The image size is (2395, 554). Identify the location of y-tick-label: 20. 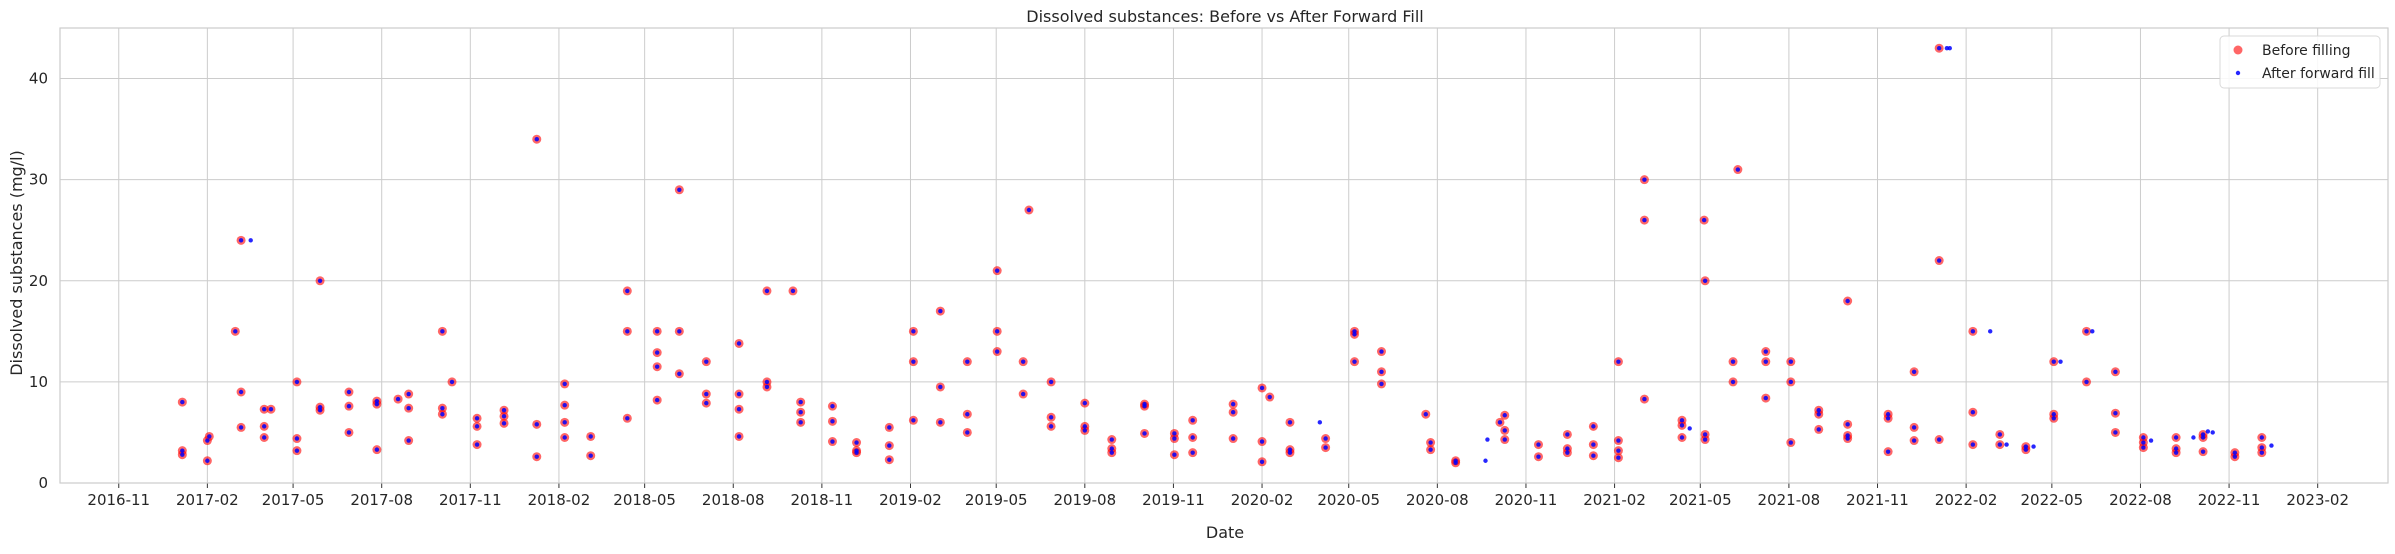
(38, 281).